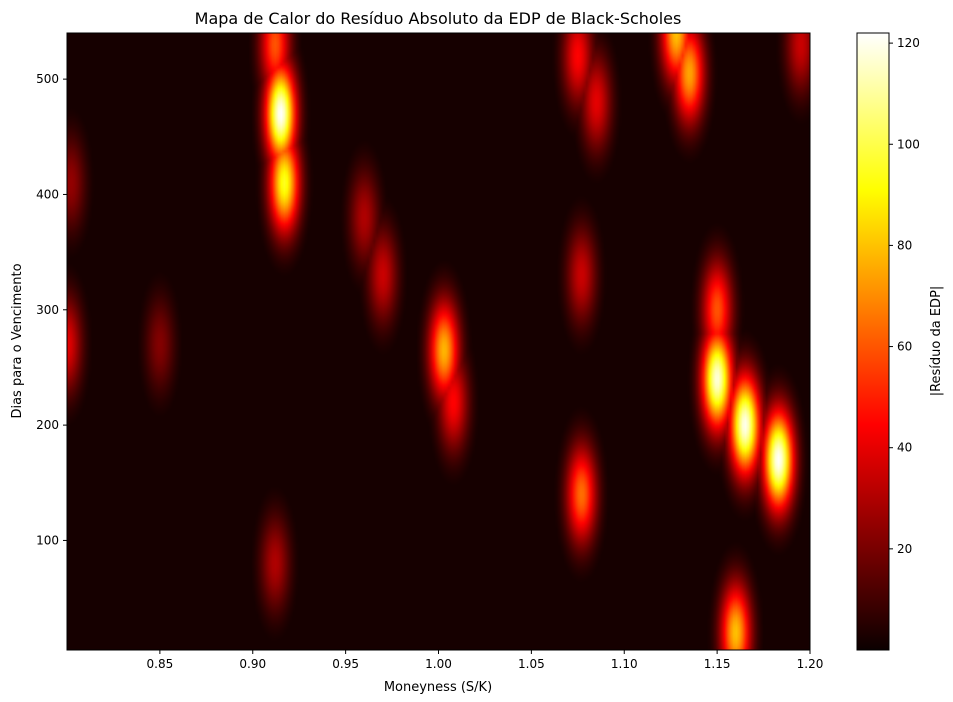 The image size is (953, 702). Describe the element at coordinates (17, 340) in the screenshot. I see `y-axis-label: Dias para o Vencimento` at that location.